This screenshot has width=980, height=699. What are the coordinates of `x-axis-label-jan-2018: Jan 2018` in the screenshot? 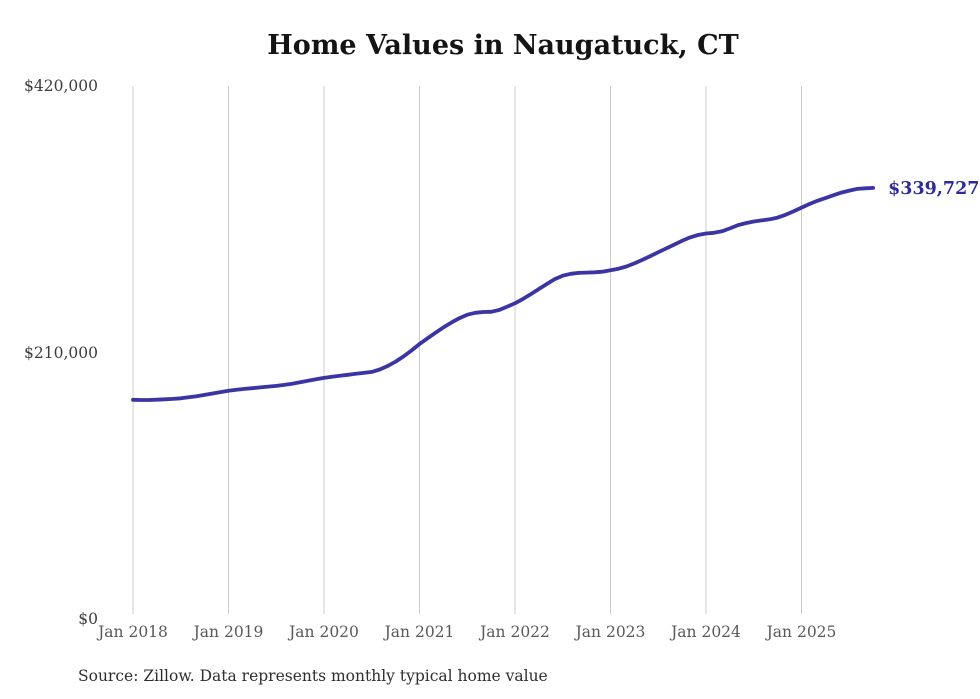 It's located at (132, 632).